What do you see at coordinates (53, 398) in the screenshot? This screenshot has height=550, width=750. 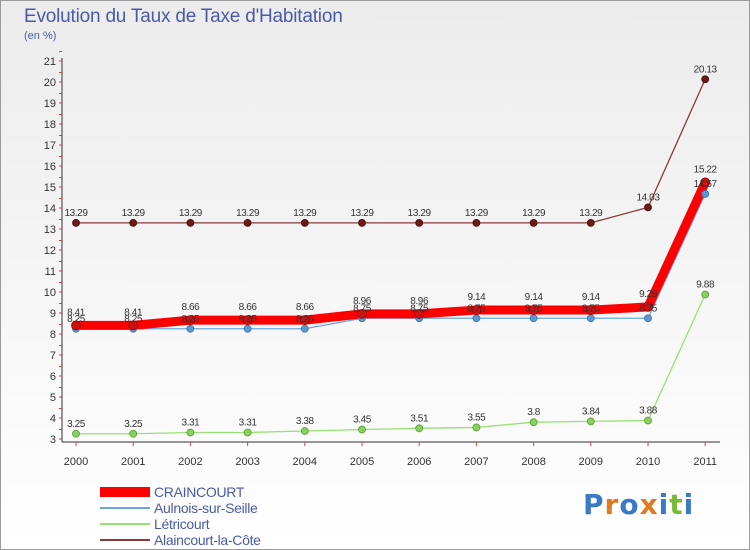 I see `y-tick-label: 5` at bounding box center [53, 398].